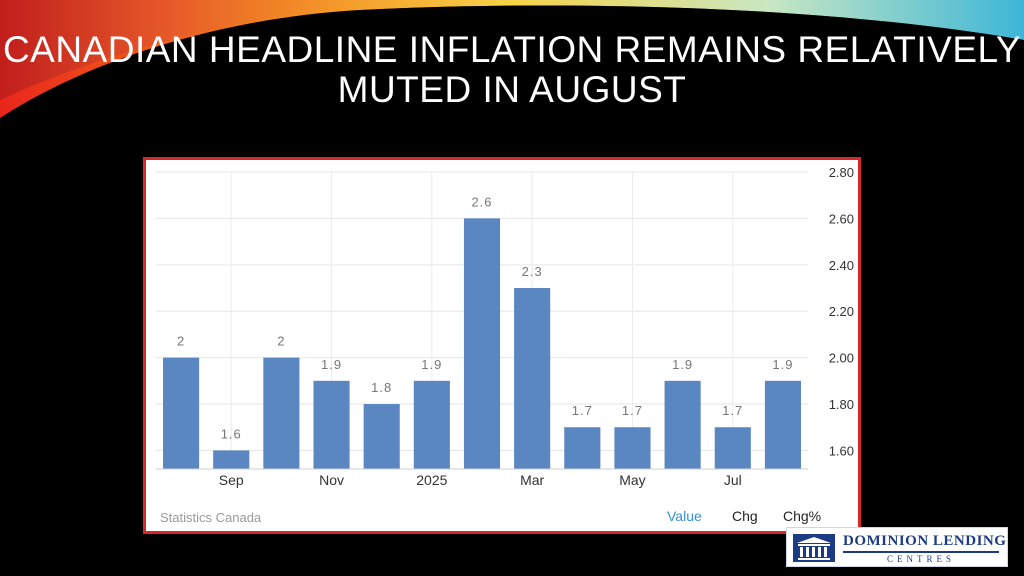  I want to click on x-tick-label: Sep, so click(231, 480).